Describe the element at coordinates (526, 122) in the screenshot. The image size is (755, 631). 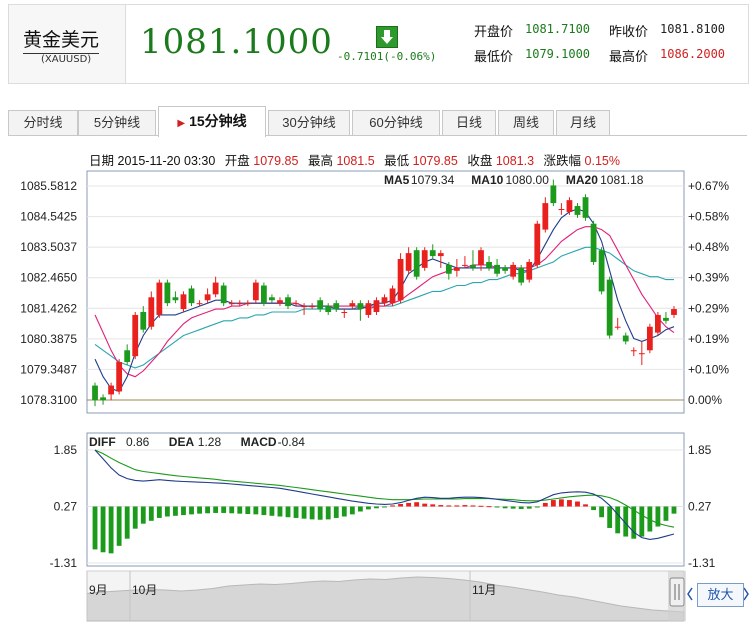
I see `tab-weekly: 周线` at that location.